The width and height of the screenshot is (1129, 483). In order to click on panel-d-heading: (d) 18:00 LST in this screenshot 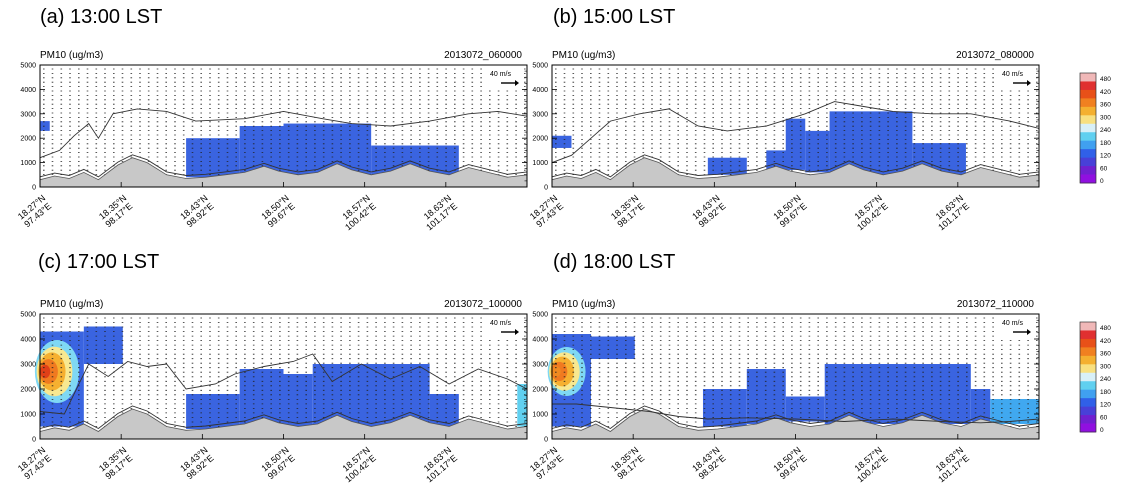, I will do `click(614, 262)`.